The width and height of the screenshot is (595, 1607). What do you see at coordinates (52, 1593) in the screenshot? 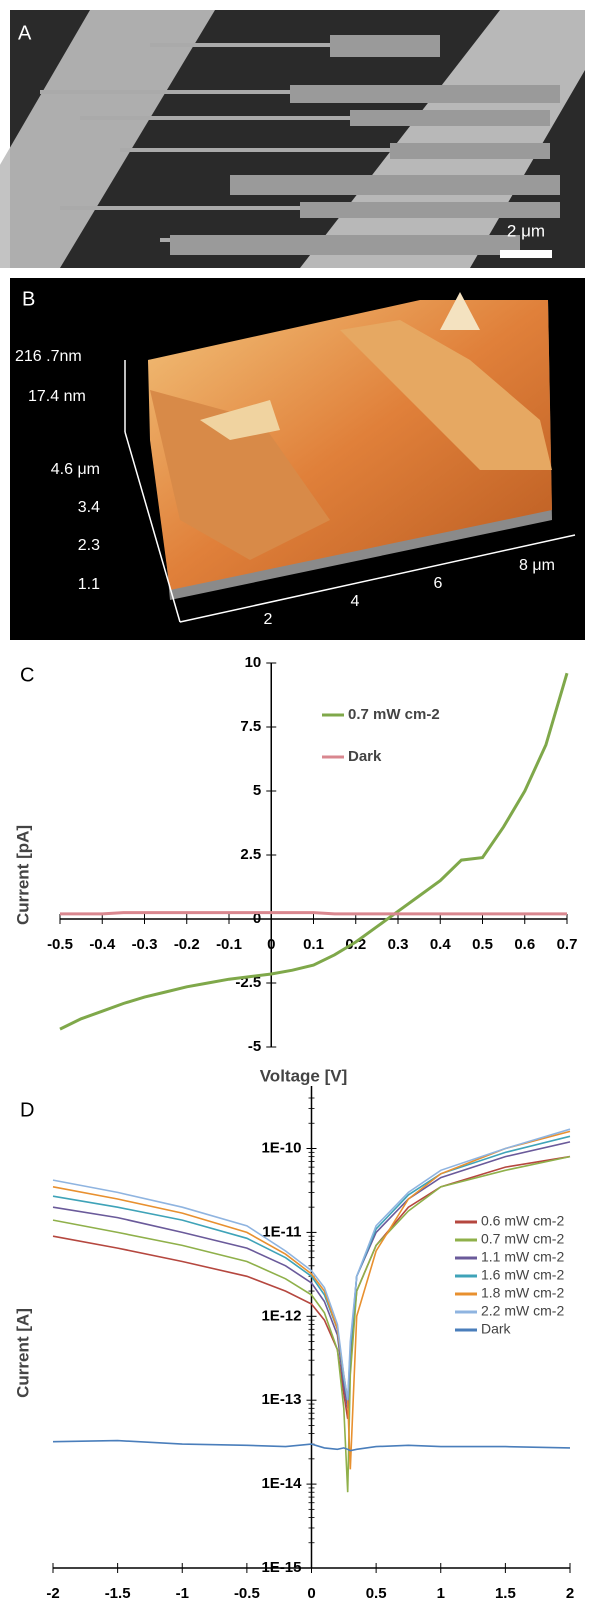
I see `x-tick-label: -2` at bounding box center [52, 1593].